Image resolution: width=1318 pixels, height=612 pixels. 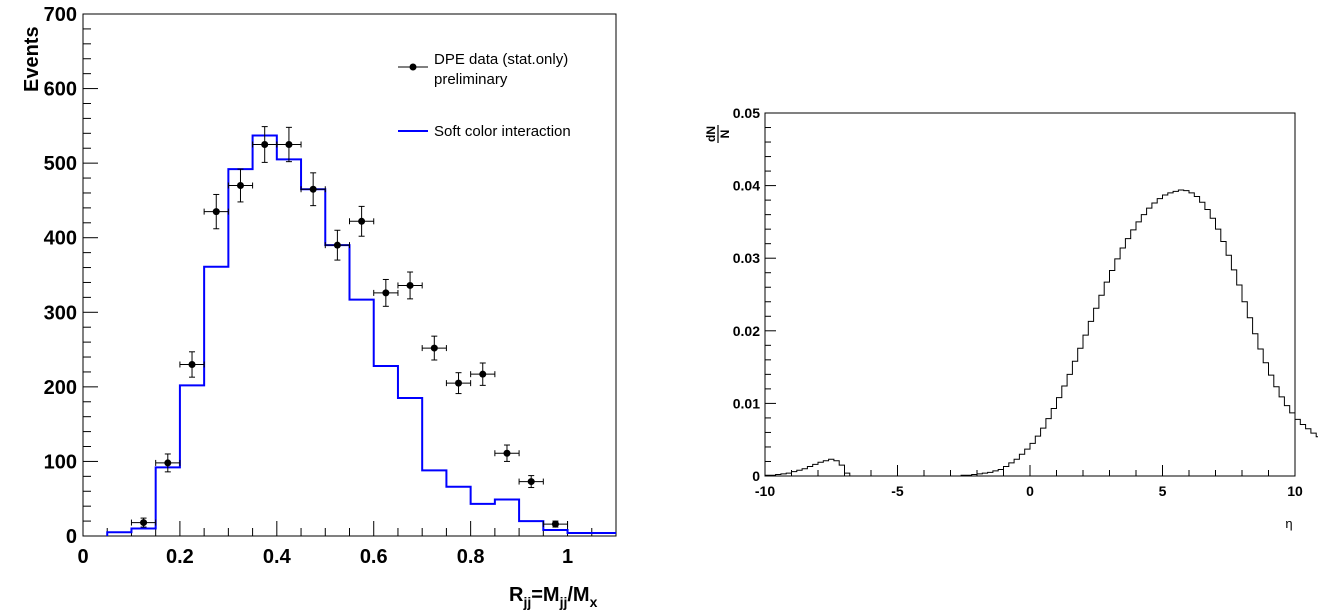 I want to click on left-y-tick-label: 600, so click(x=60, y=90).